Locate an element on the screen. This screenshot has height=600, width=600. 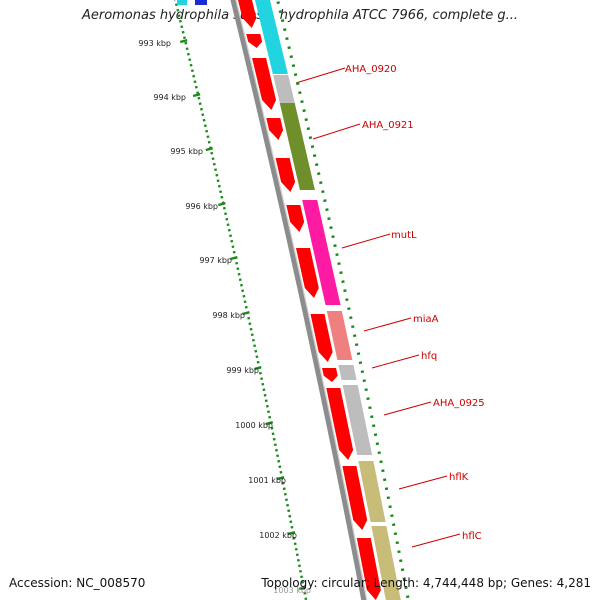
gene-label-aha0921: AHA_0921 is located at coordinates (388, 125).